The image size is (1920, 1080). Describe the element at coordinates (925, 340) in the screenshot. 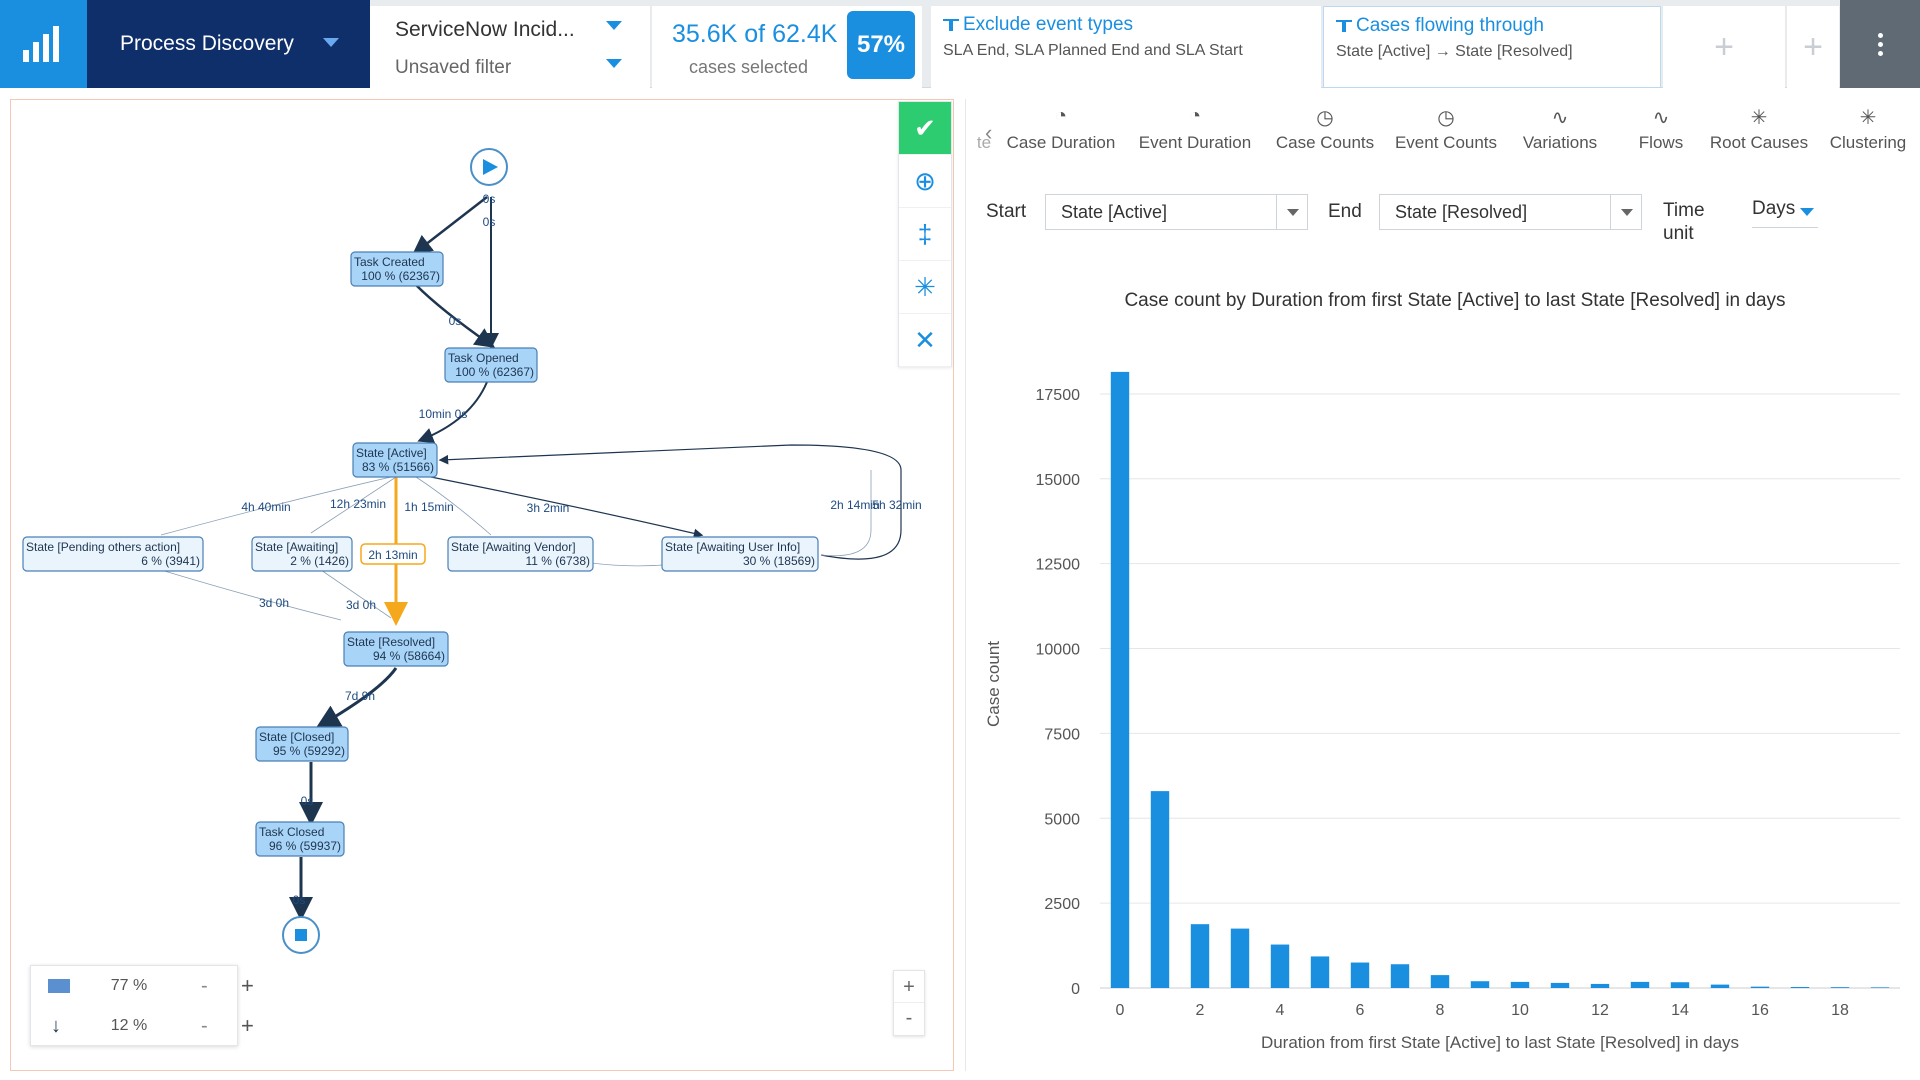

I see `close-icon: ✕` at that location.